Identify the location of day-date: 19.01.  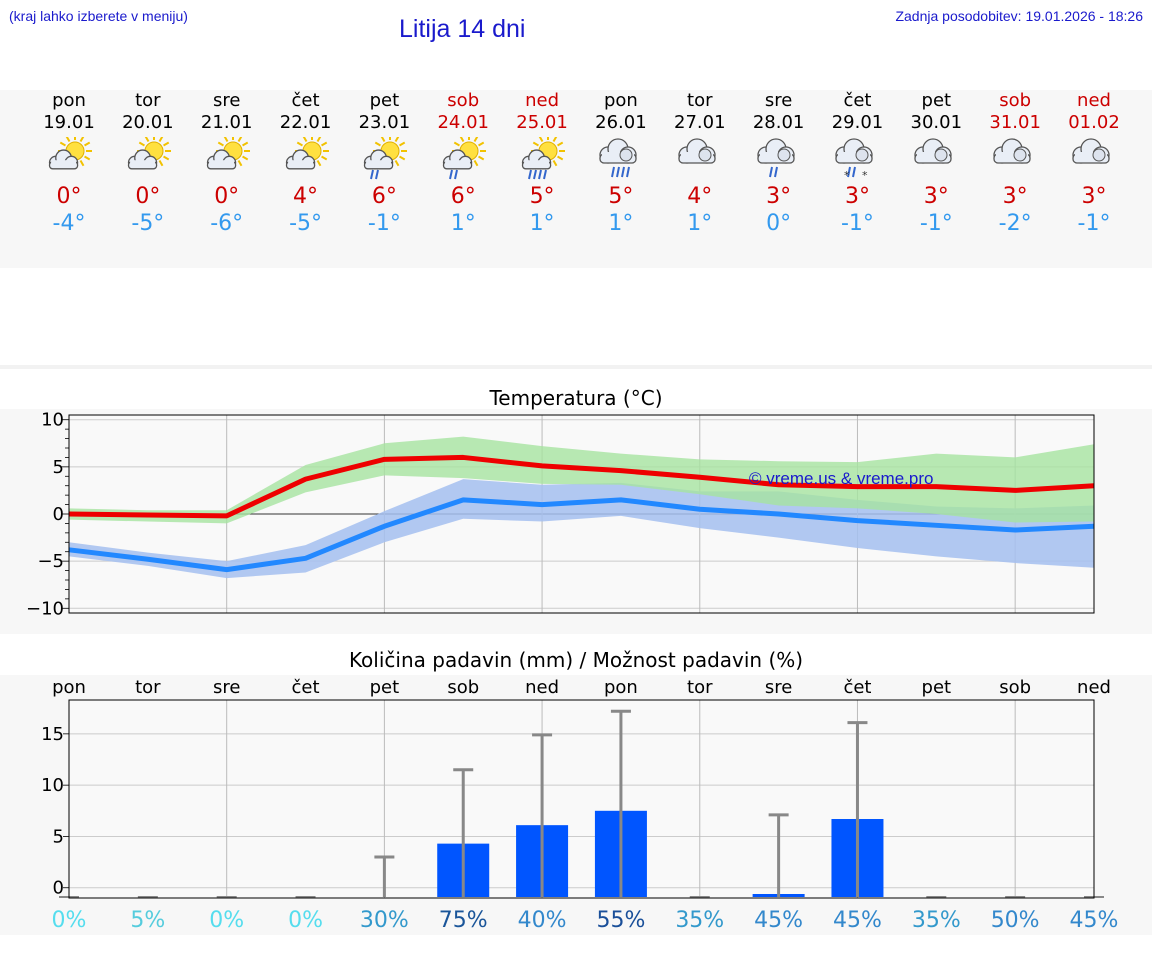
(69, 122).